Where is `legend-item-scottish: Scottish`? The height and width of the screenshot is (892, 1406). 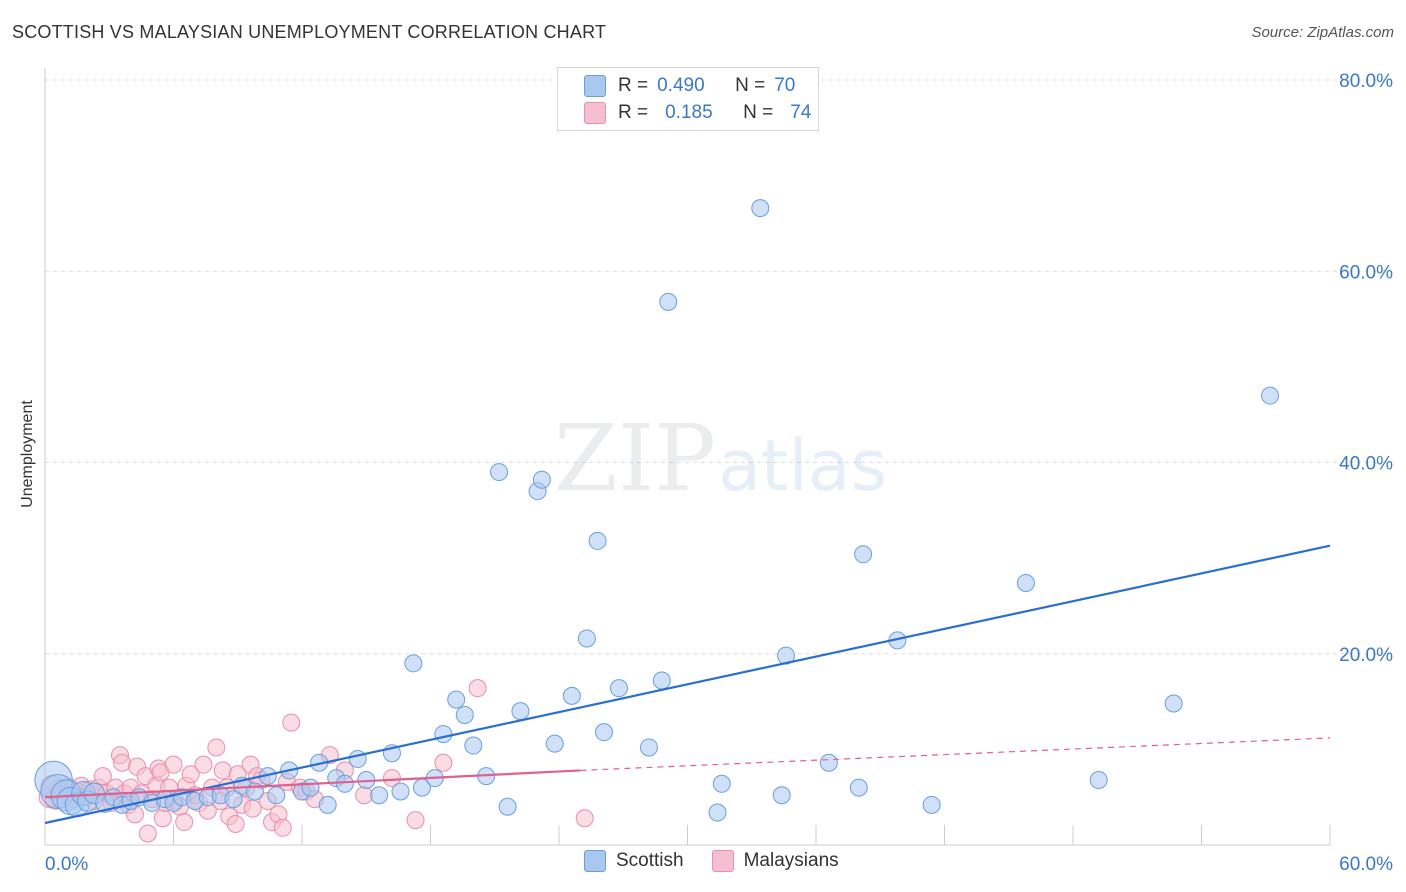 legend-item-scottish: Scottish is located at coordinates (634, 861).